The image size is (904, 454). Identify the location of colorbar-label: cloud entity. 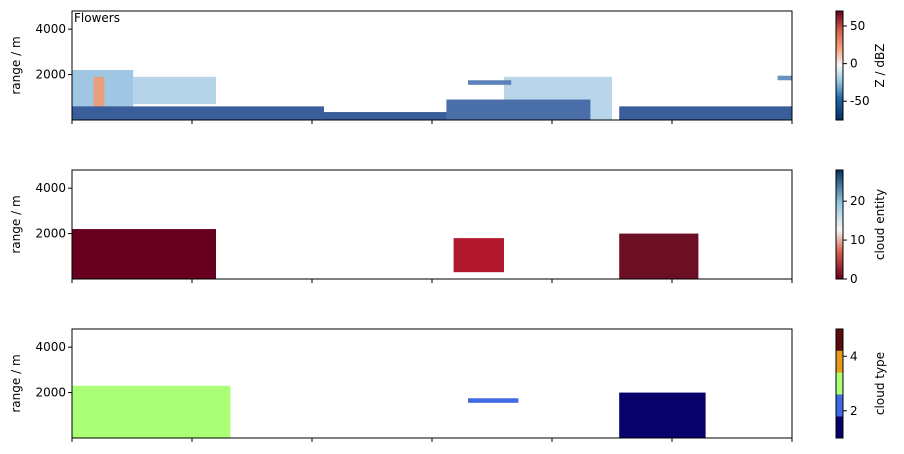
(880, 224).